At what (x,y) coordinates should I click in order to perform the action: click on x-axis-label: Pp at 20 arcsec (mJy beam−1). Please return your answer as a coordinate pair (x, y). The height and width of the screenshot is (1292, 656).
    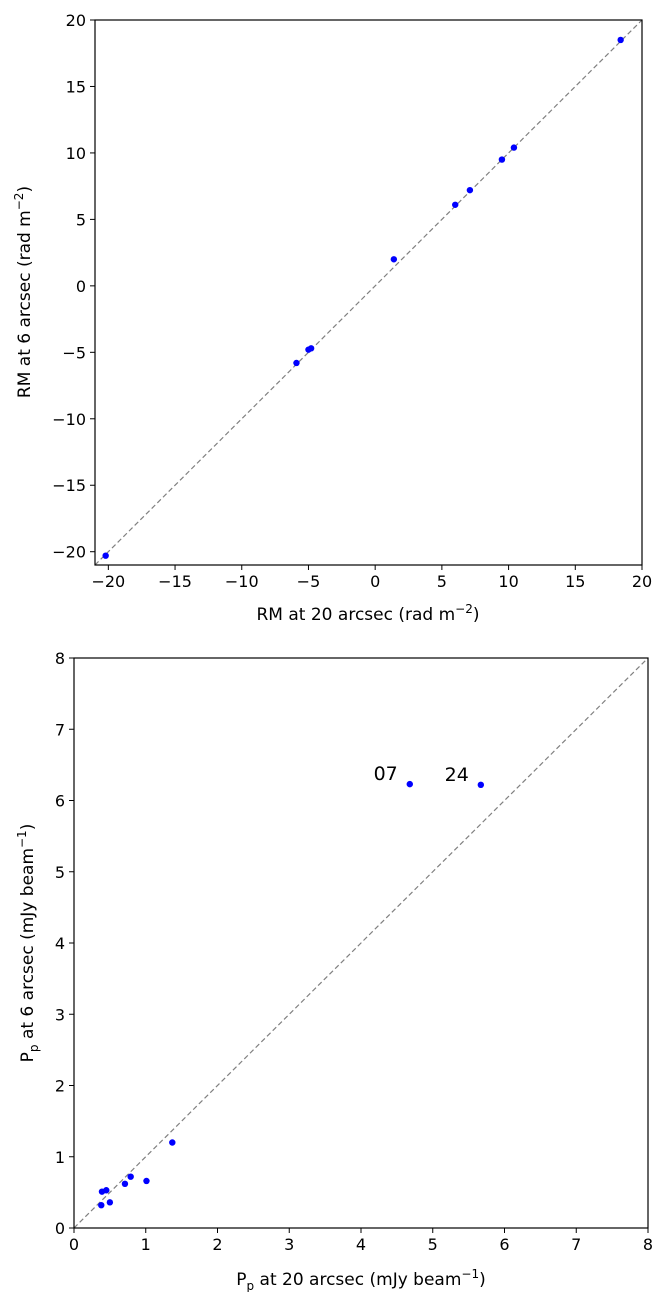
    Looking at the image, I should click on (361, 1279).